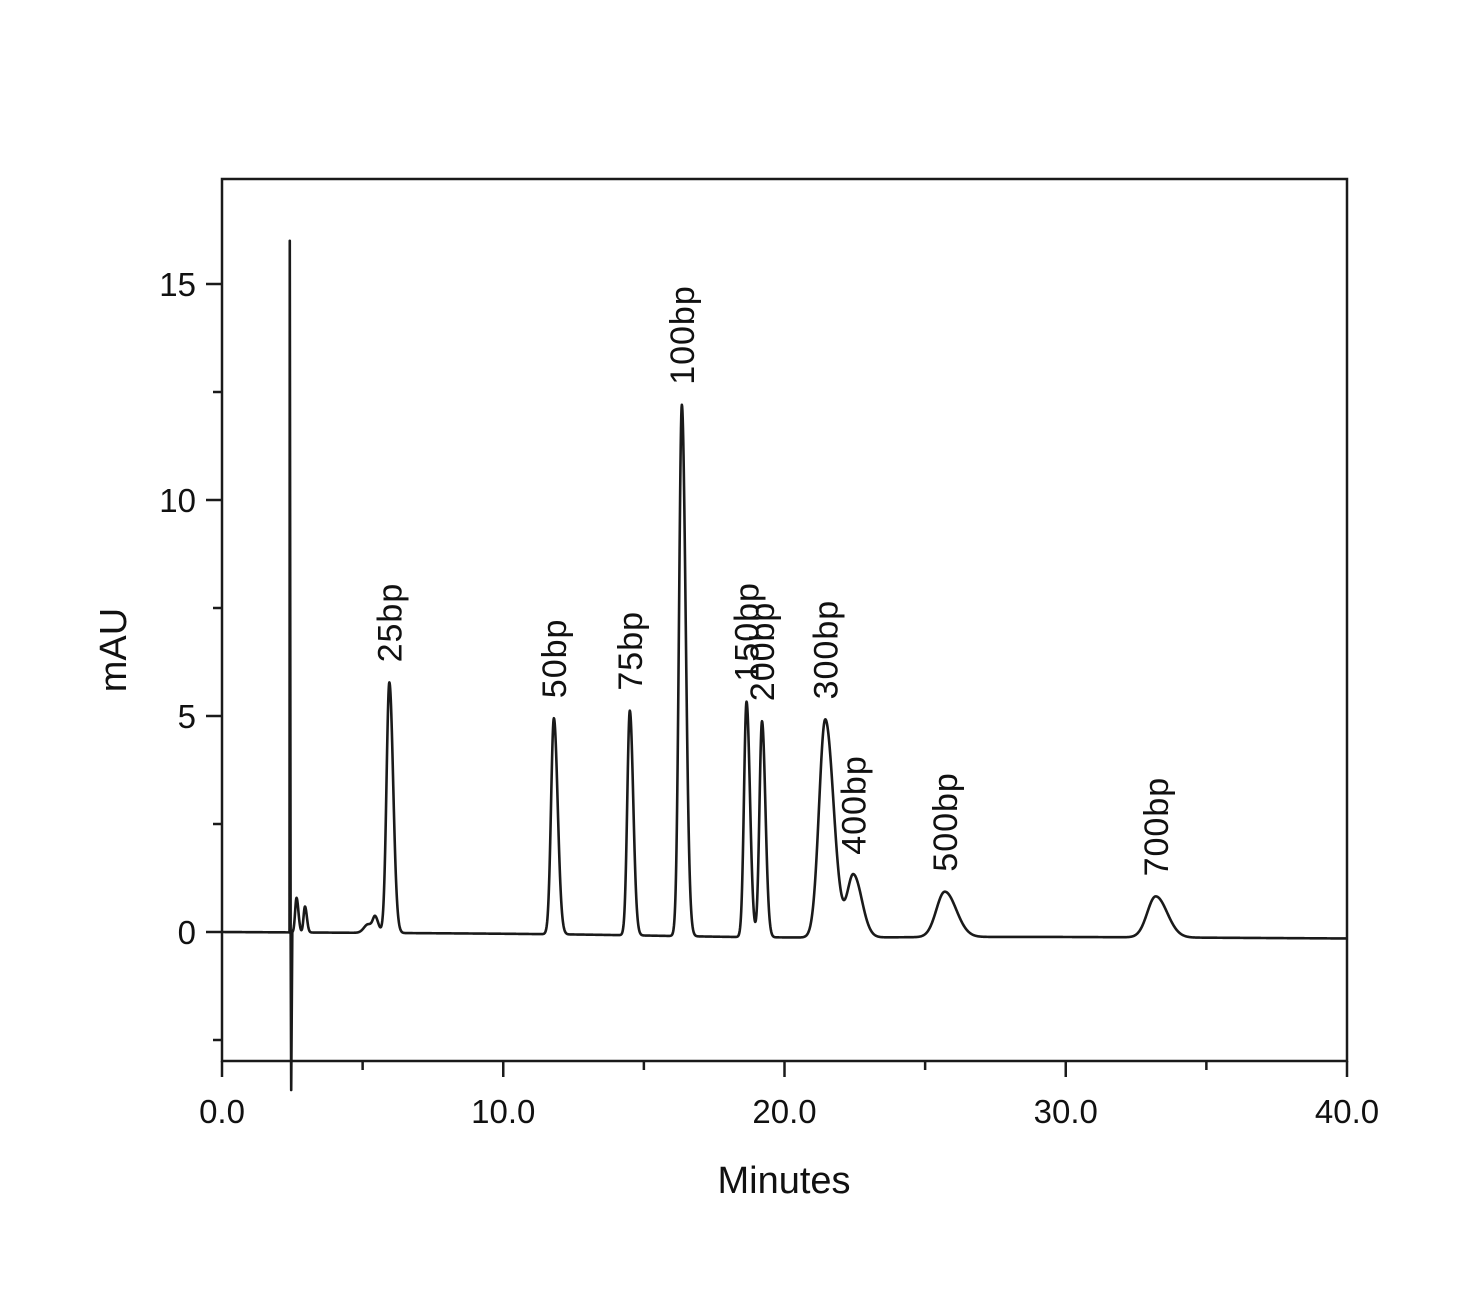 Image resolution: width=1470 pixels, height=1296 pixels. What do you see at coordinates (1066, 1111) in the screenshot?
I see `x-tick-label: 30.0` at bounding box center [1066, 1111].